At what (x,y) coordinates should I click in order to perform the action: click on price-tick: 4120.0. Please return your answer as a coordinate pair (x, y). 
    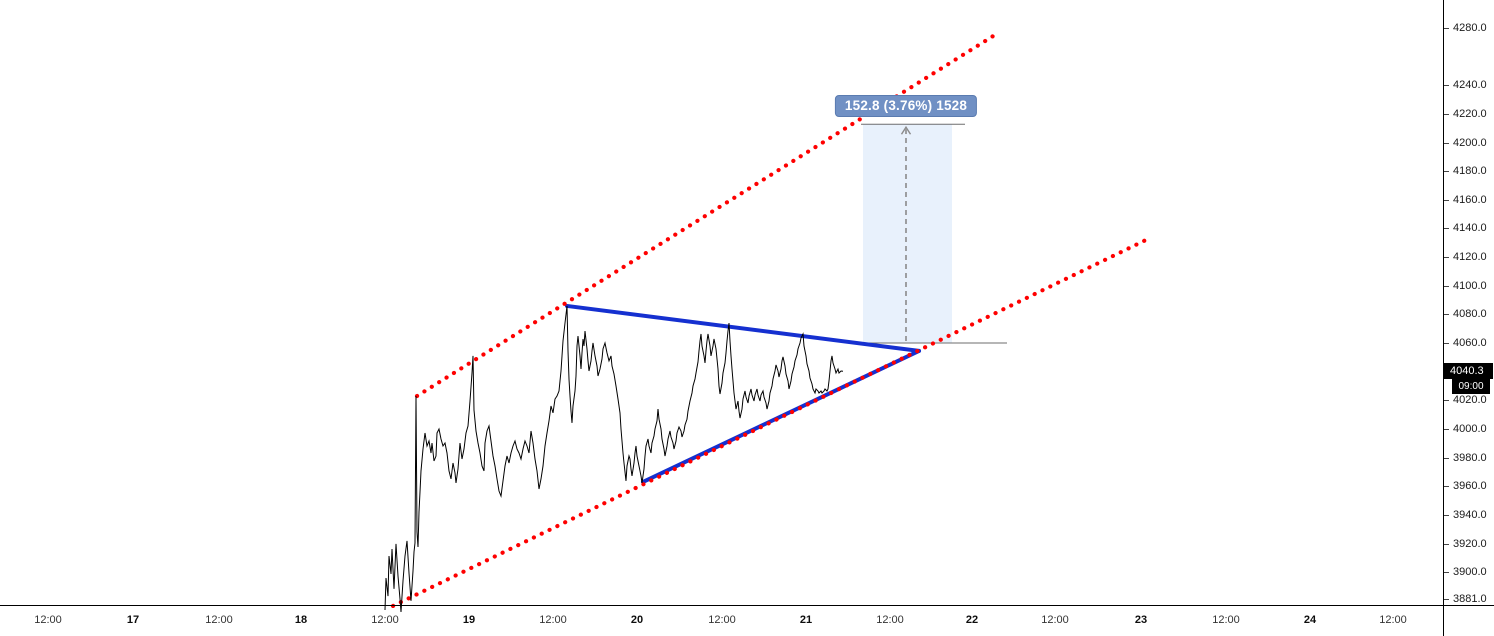
    Looking at the image, I should click on (1465, 257).